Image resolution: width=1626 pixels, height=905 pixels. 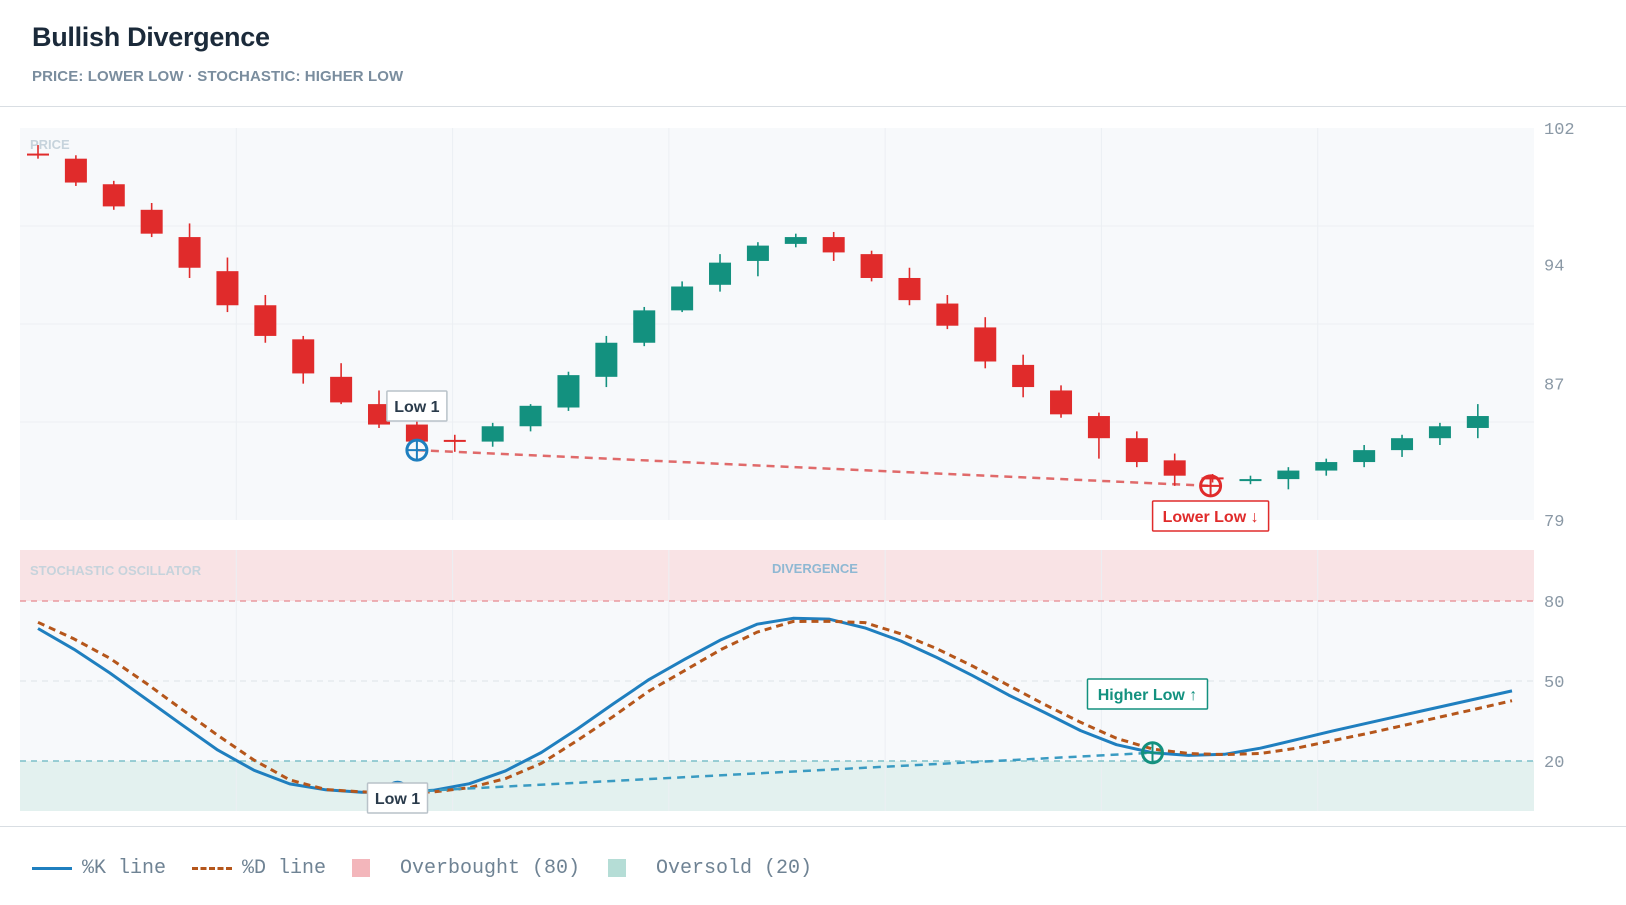 I want to click on legend-label-oversold: Oversold (20), so click(x=734, y=868).